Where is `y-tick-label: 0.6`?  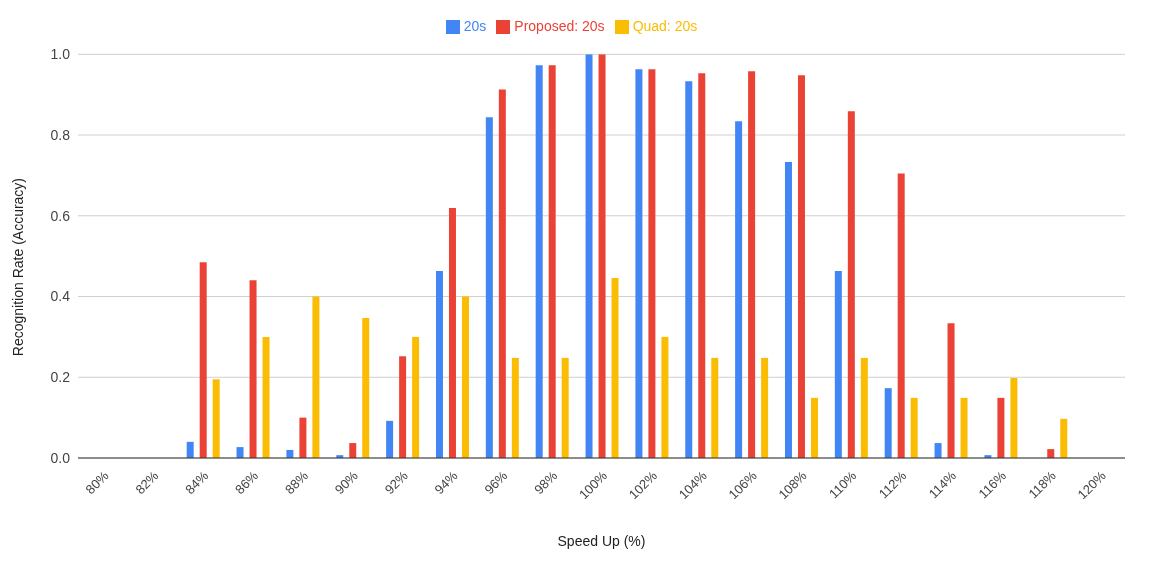
y-tick-label: 0.6 is located at coordinates (60, 215).